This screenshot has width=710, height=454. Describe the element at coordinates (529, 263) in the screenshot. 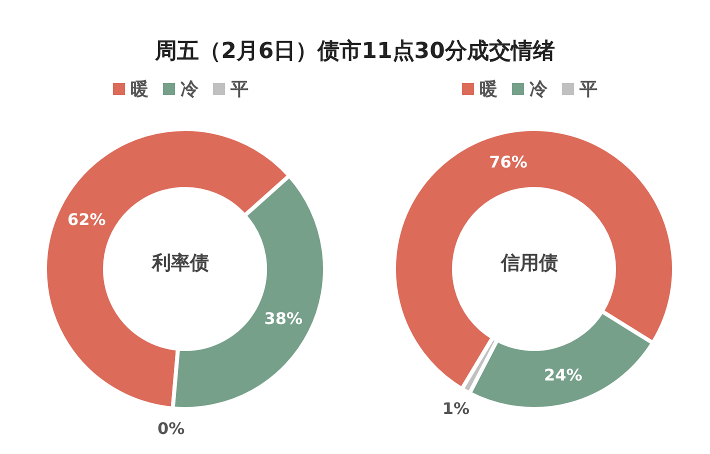

I see `text: 信用债` at that location.